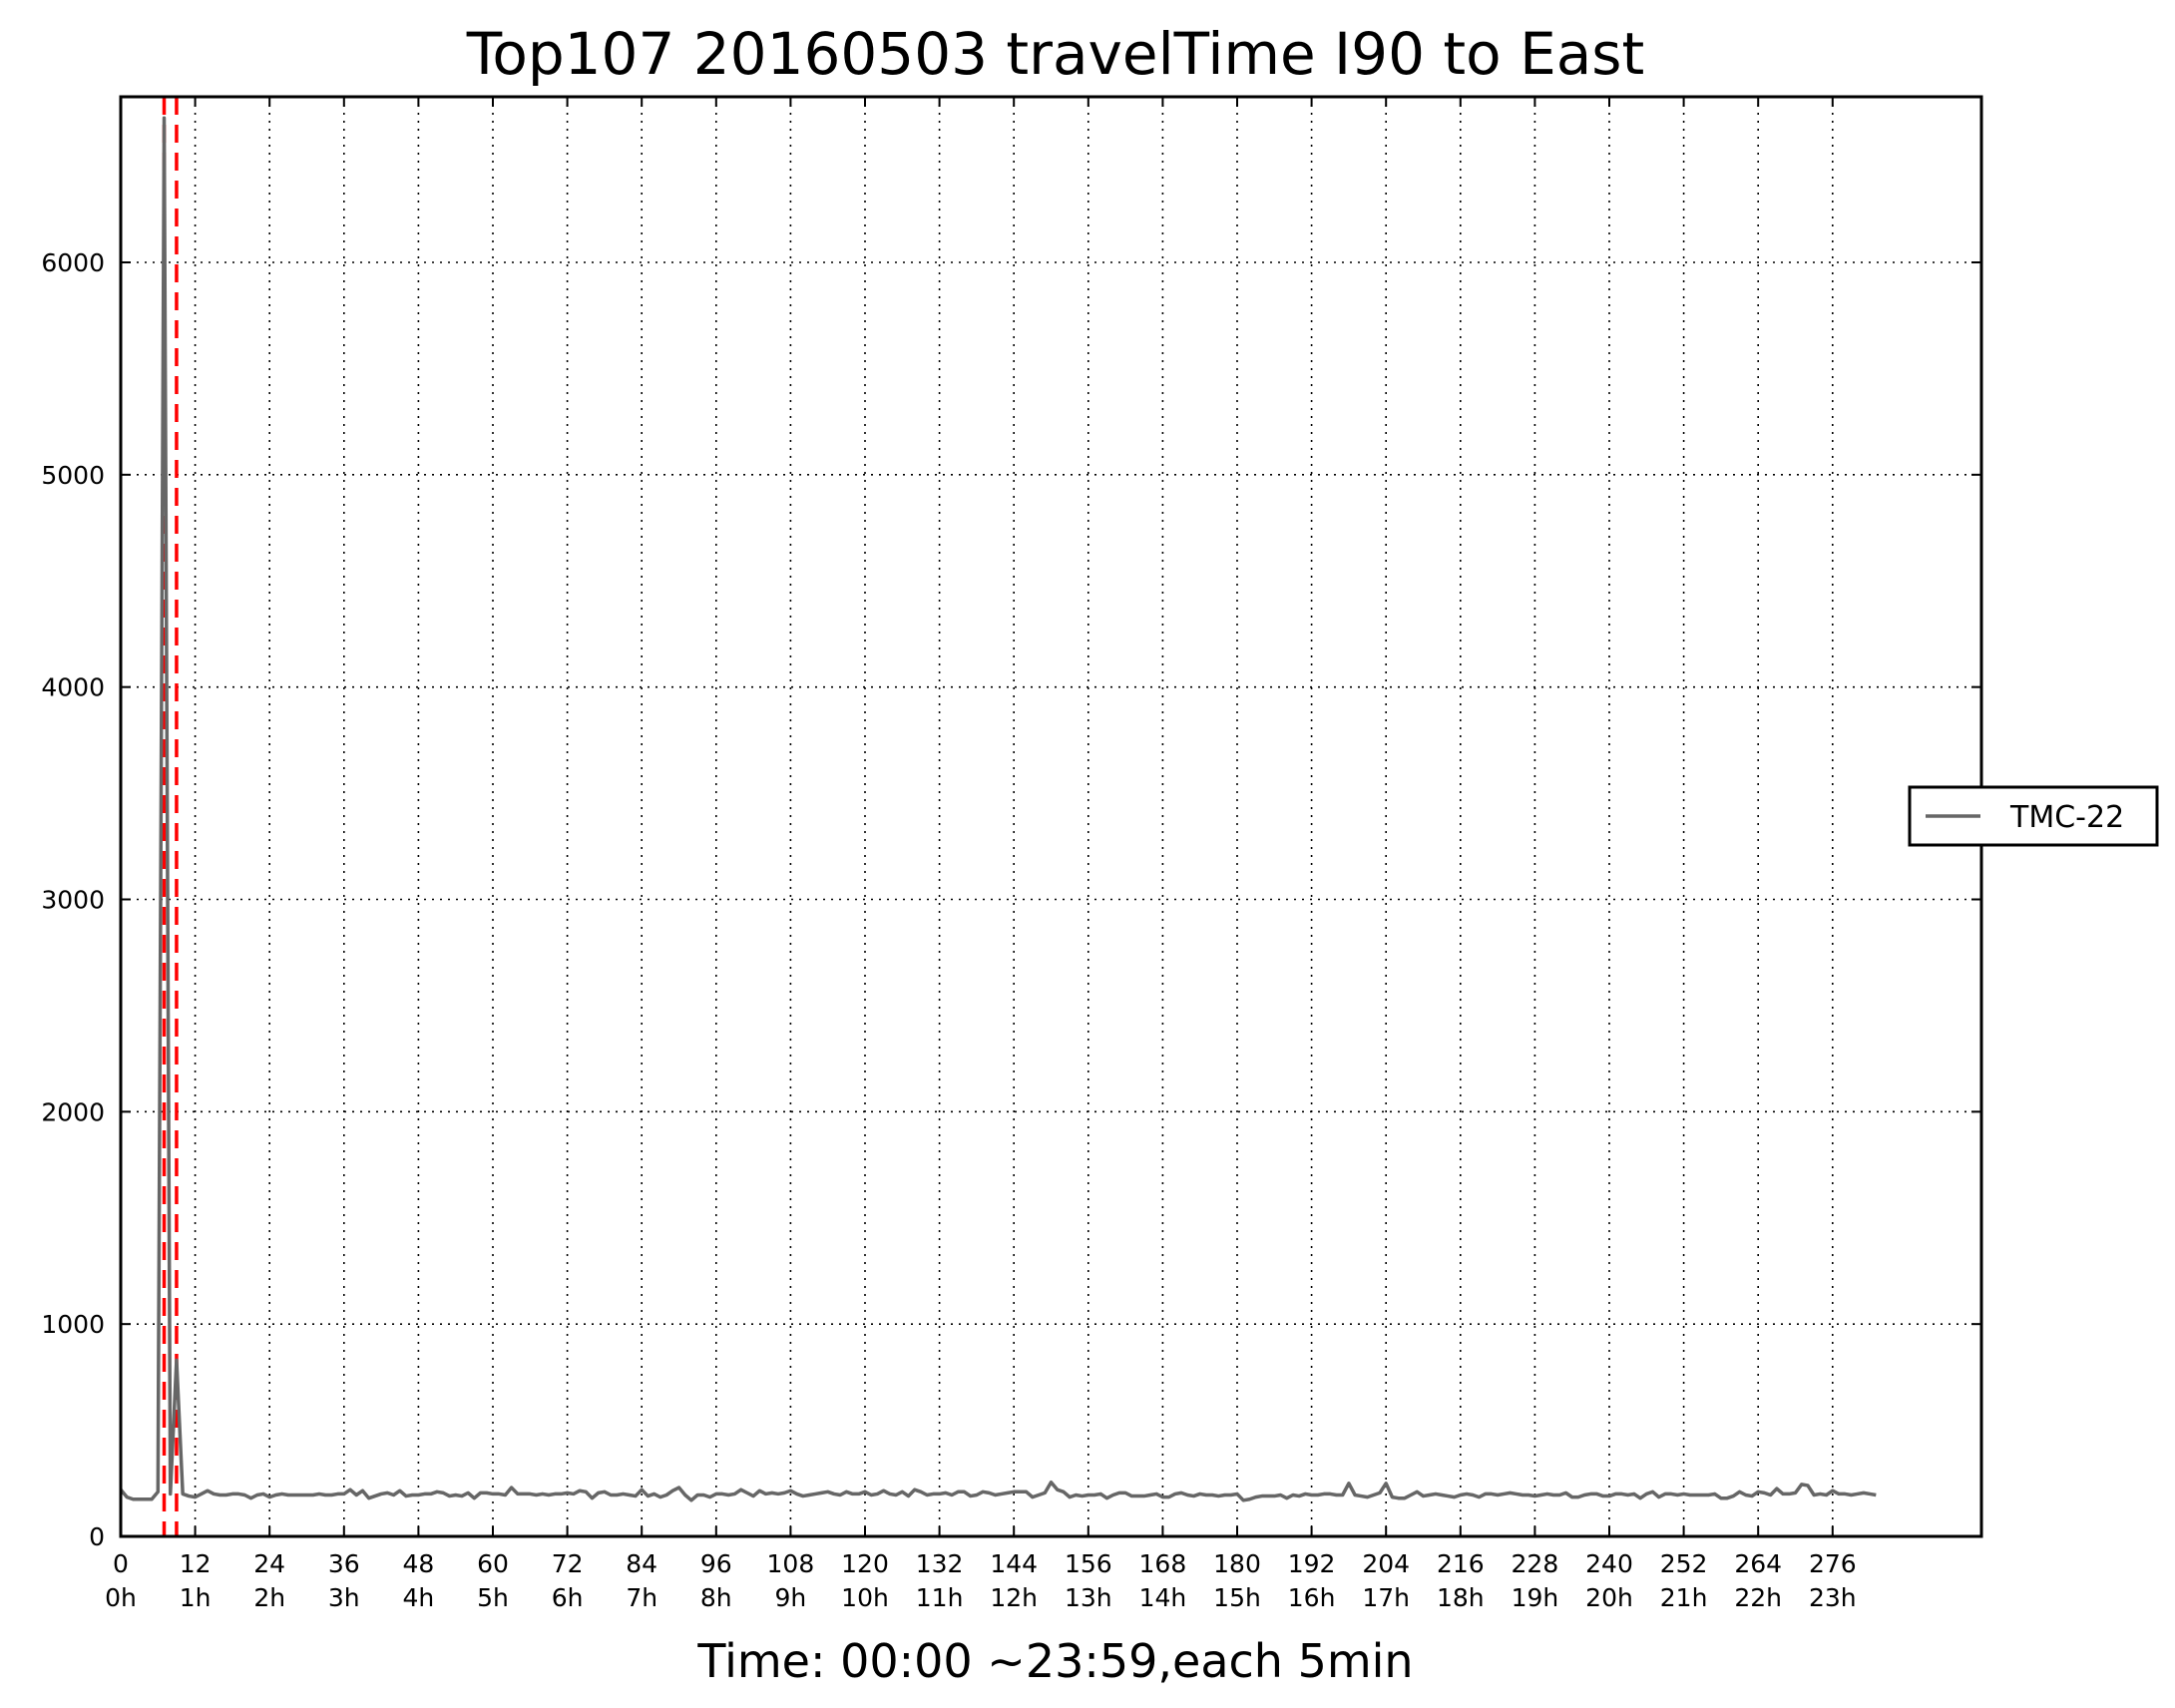 This screenshot has height=1708, width=2175. I want to click on x-tick-label: 12, so click(196, 1563).